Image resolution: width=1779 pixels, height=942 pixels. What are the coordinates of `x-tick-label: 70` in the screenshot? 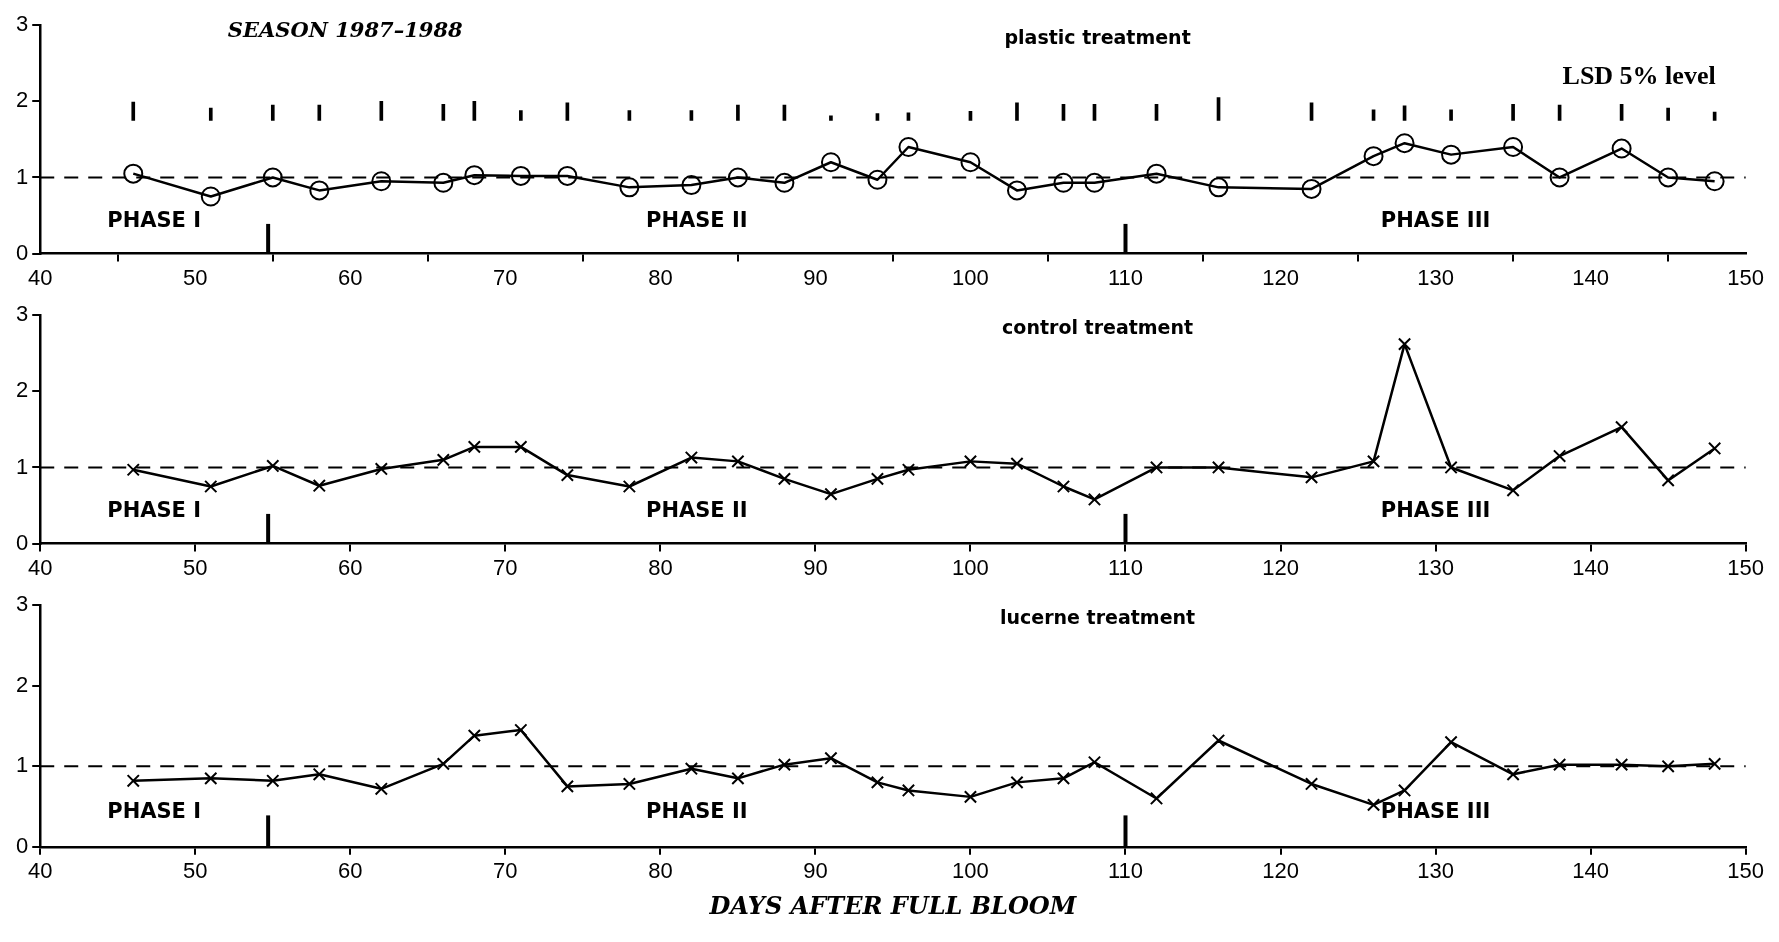 It's located at (505, 871).